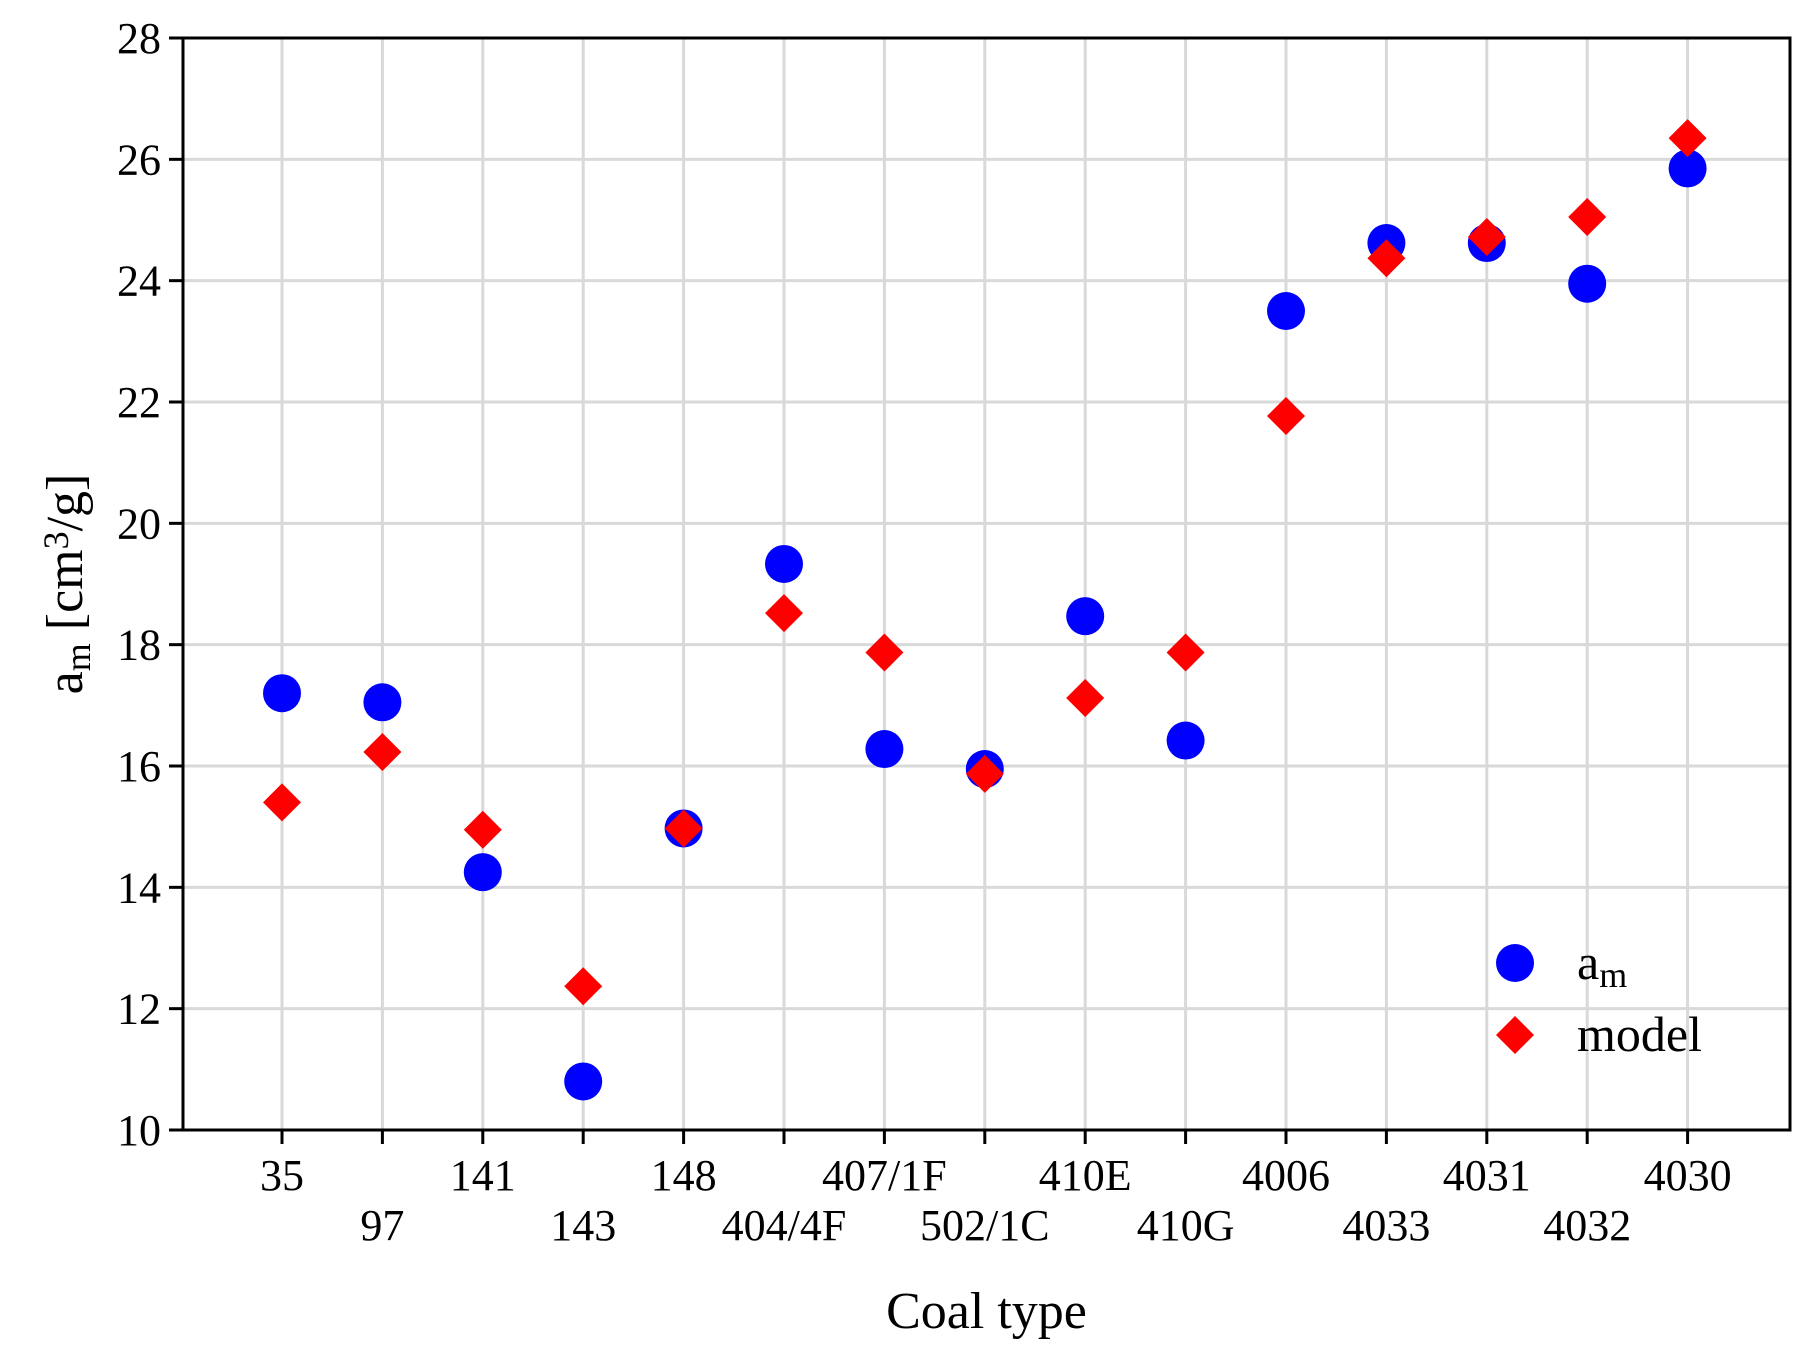 The width and height of the screenshot is (1805, 1349). I want to click on y-axis-label-base: a, so click(65, 682).